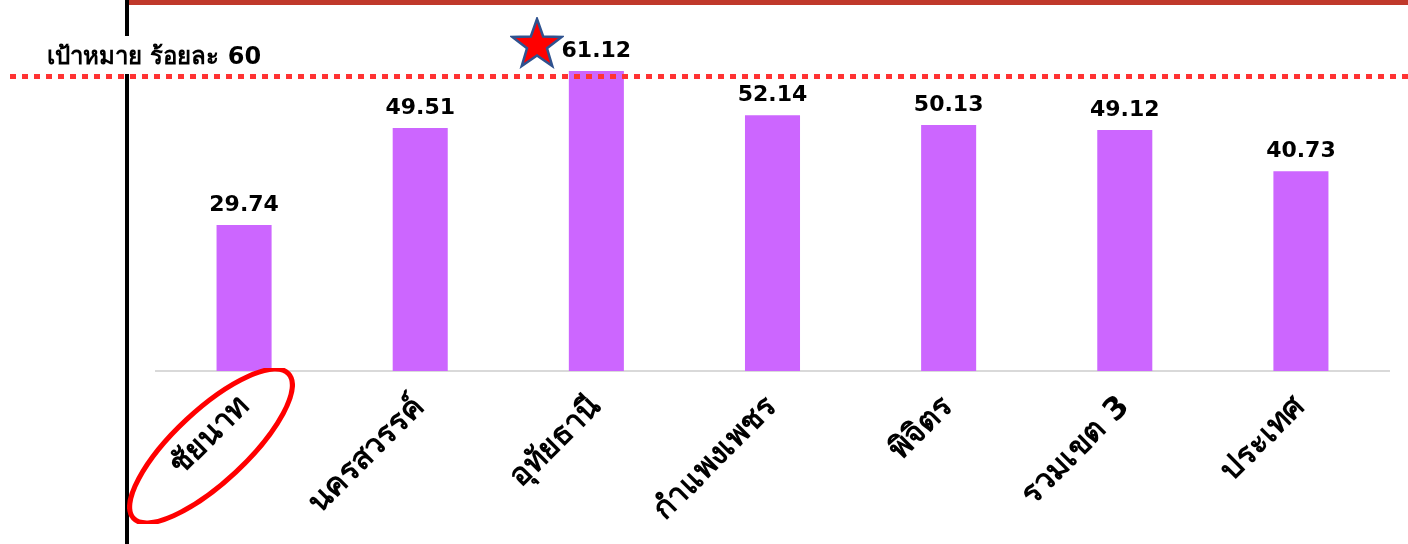  I want to click on data-label: 49.12, so click(1124, 108).